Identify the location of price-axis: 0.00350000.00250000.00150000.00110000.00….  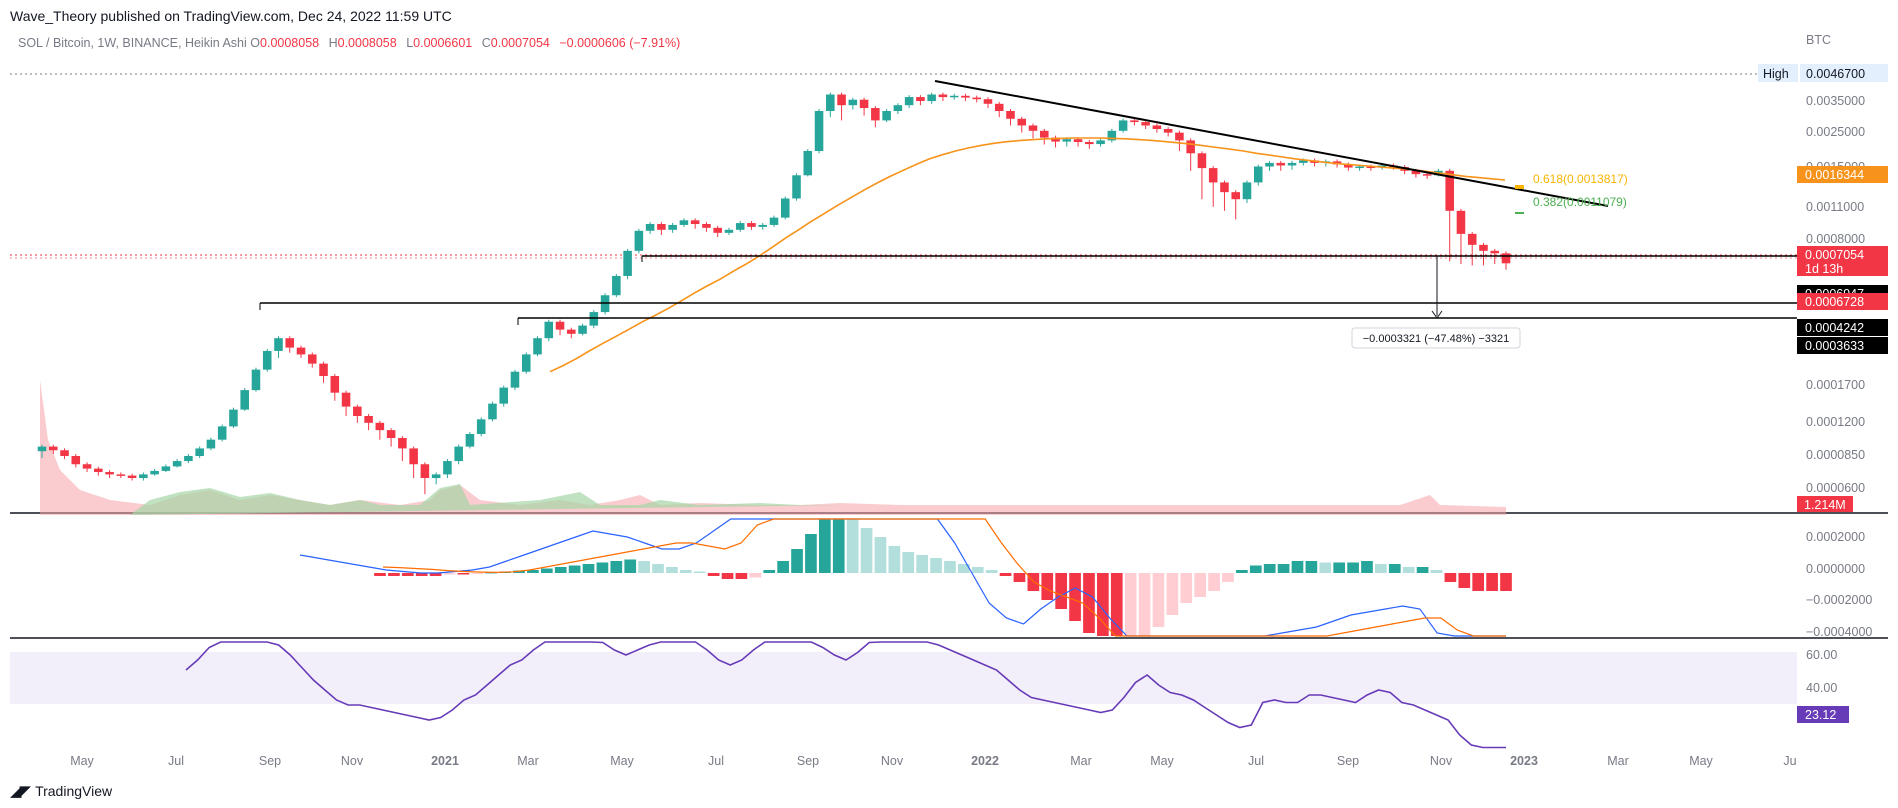
(1839, 364).